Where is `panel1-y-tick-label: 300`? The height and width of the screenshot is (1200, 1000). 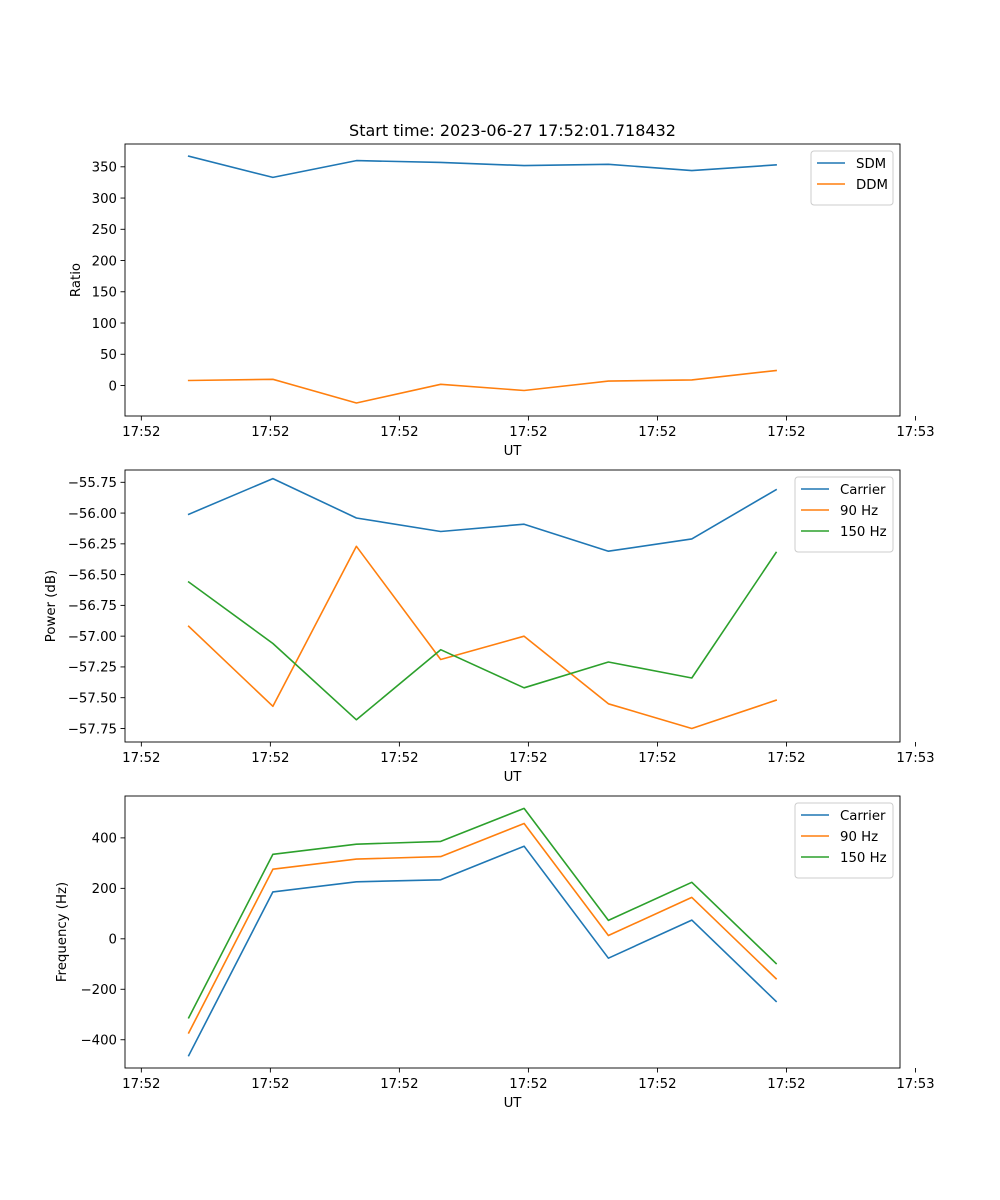
panel1-y-tick-label: 300 is located at coordinates (104, 199).